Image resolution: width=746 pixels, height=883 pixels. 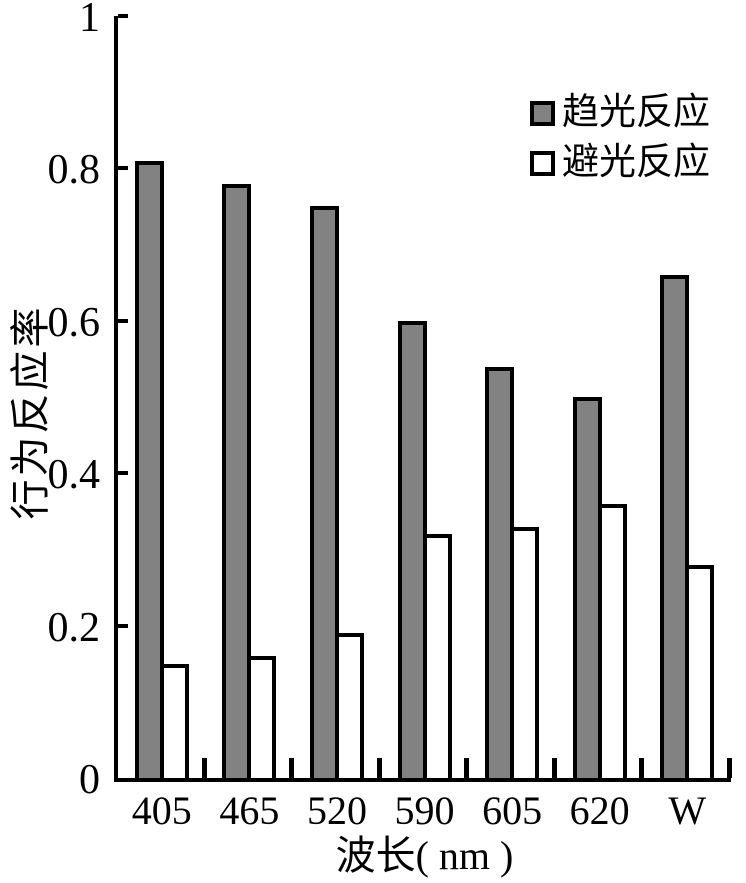 What do you see at coordinates (89, 20) in the screenshot?
I see `y-tick-label: 1` at bounding box center [89, 20].